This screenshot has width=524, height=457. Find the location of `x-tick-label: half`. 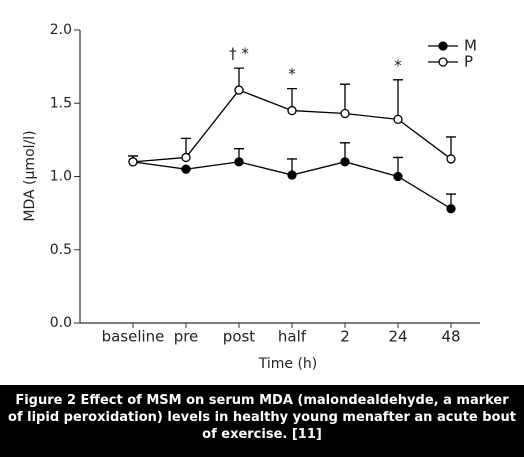

x-tick-label: half is located at coordinates (292, 337).